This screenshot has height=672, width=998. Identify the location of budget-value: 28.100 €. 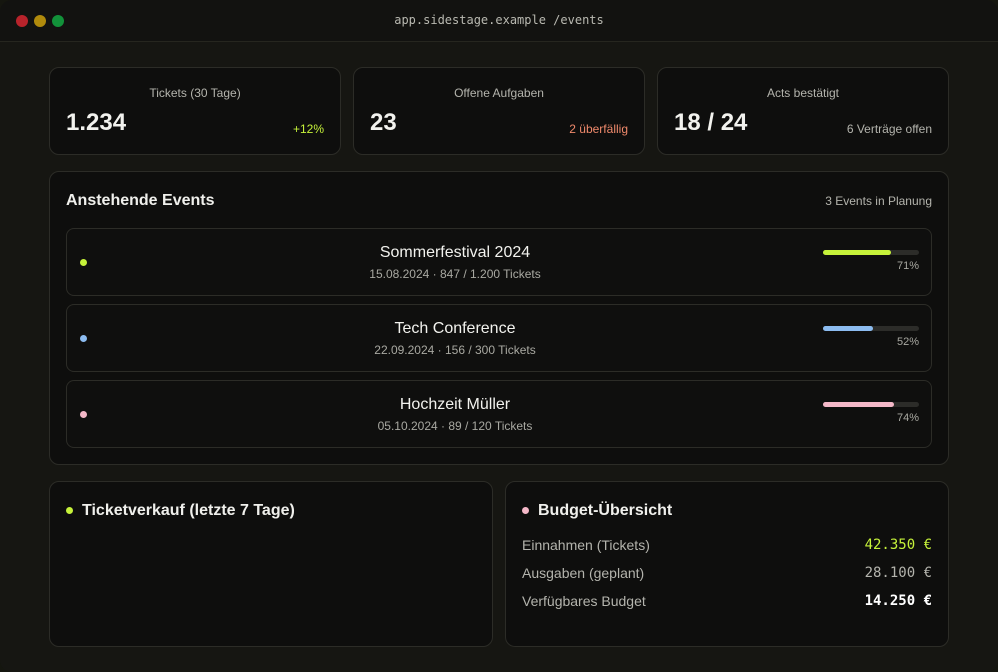
(898, 573).